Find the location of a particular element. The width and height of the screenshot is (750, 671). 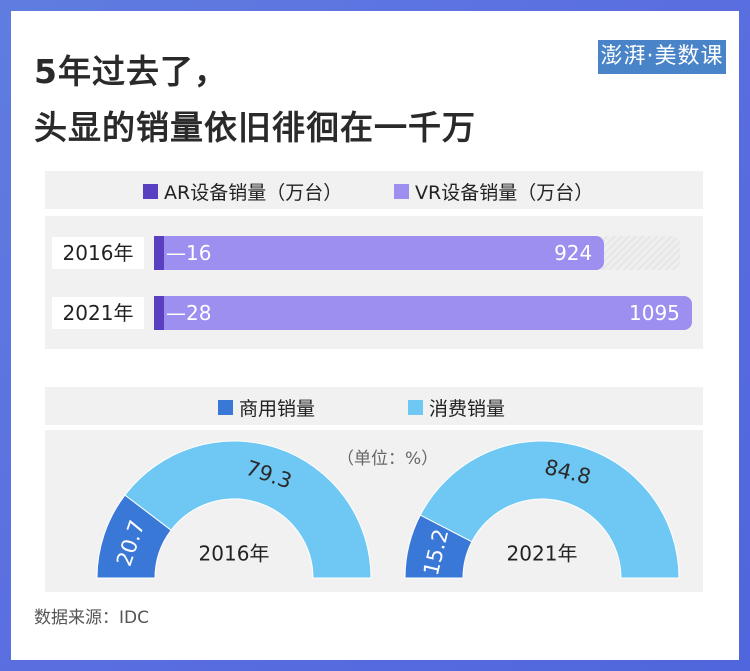

ar-swatch is located at coordinates (150, 191).